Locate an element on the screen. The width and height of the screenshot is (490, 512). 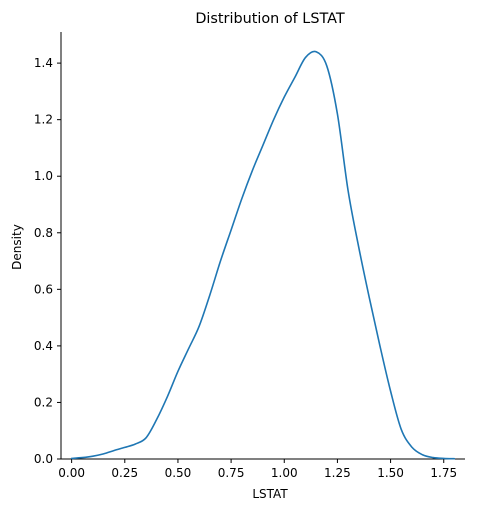
y-axis-title: Density is located at coordinates (17, 247).